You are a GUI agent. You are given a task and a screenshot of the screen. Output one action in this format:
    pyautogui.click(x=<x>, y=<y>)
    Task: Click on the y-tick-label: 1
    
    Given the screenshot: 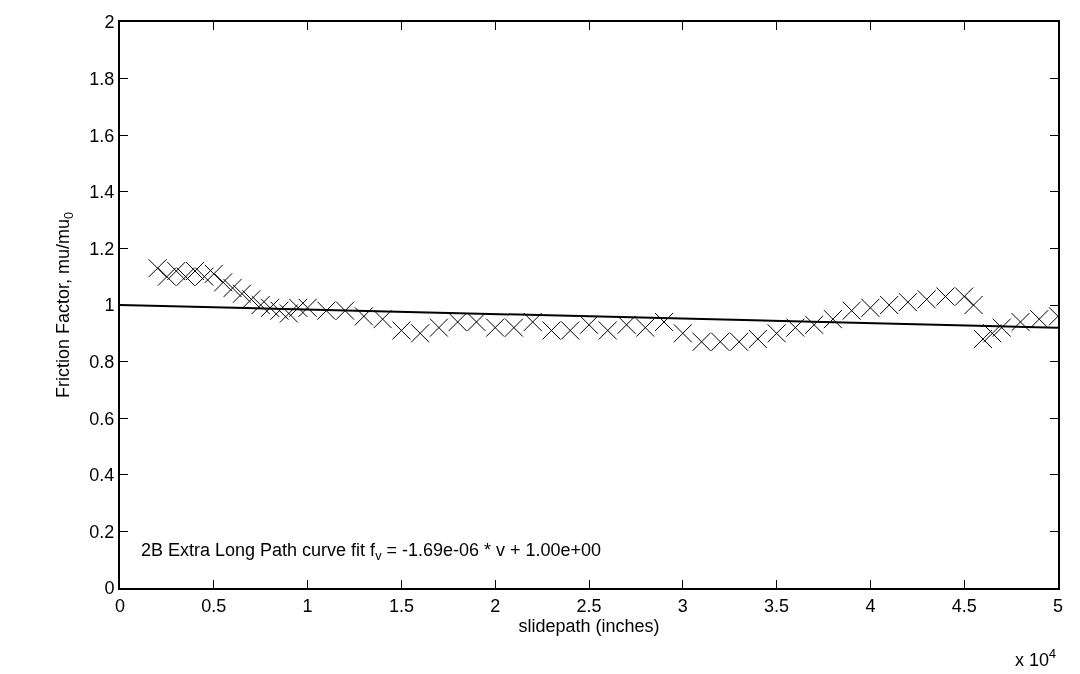 What is the action you would take?
    pyautogui.click(x=109, y=305)
    